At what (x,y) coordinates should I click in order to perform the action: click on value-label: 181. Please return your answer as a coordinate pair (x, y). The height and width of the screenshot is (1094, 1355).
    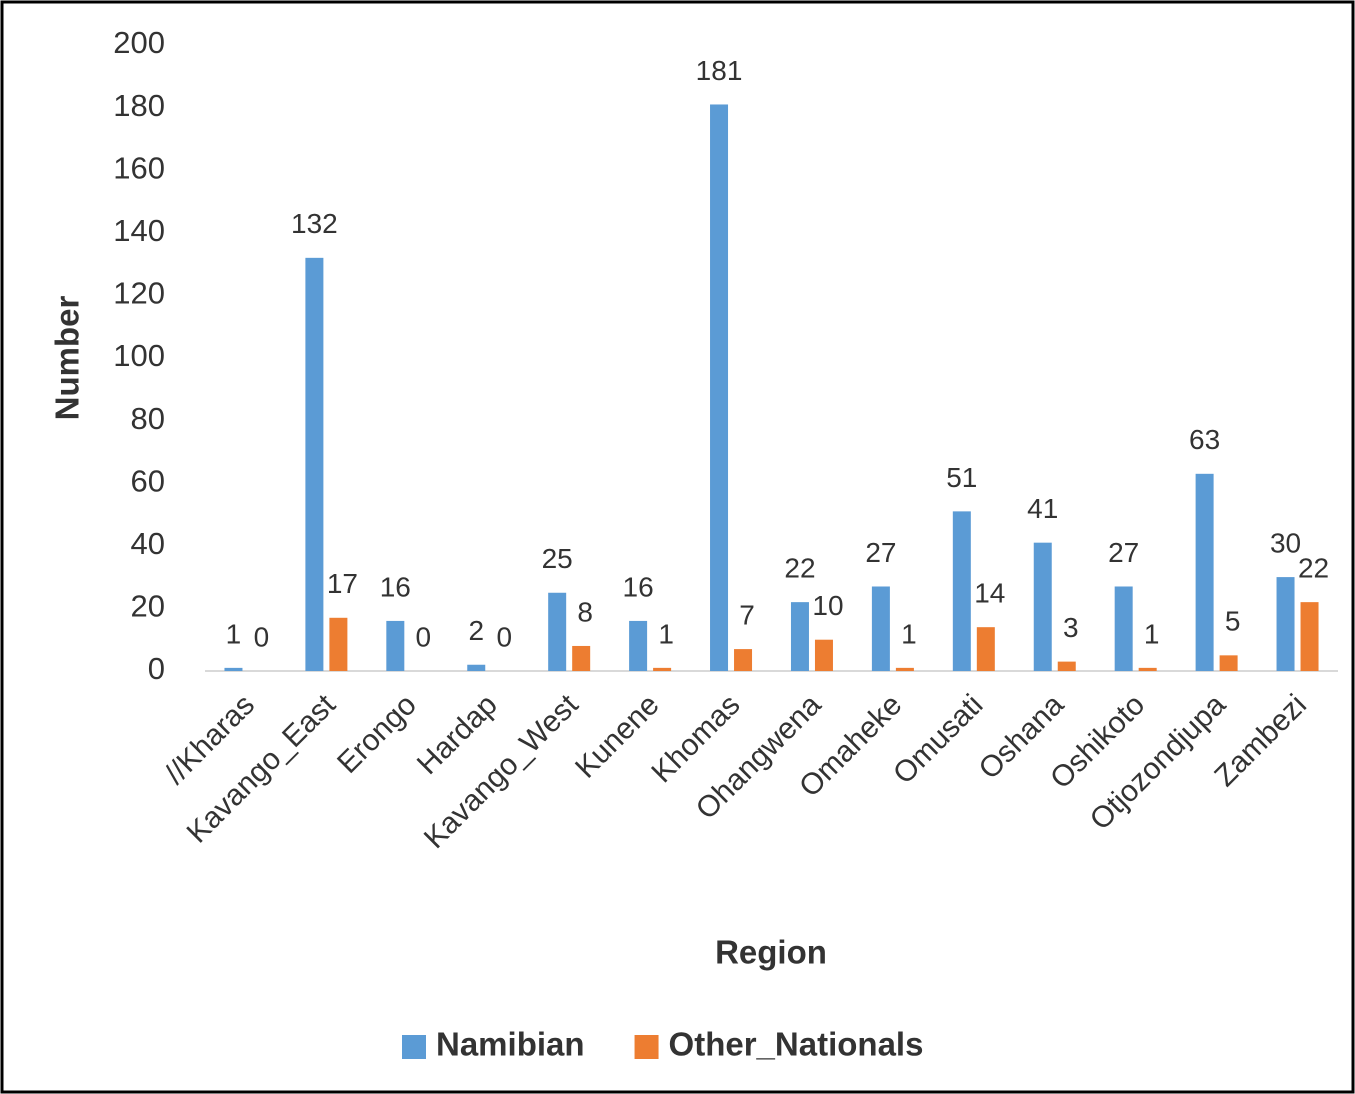
    Looking at the image, I should click on (719, 70).